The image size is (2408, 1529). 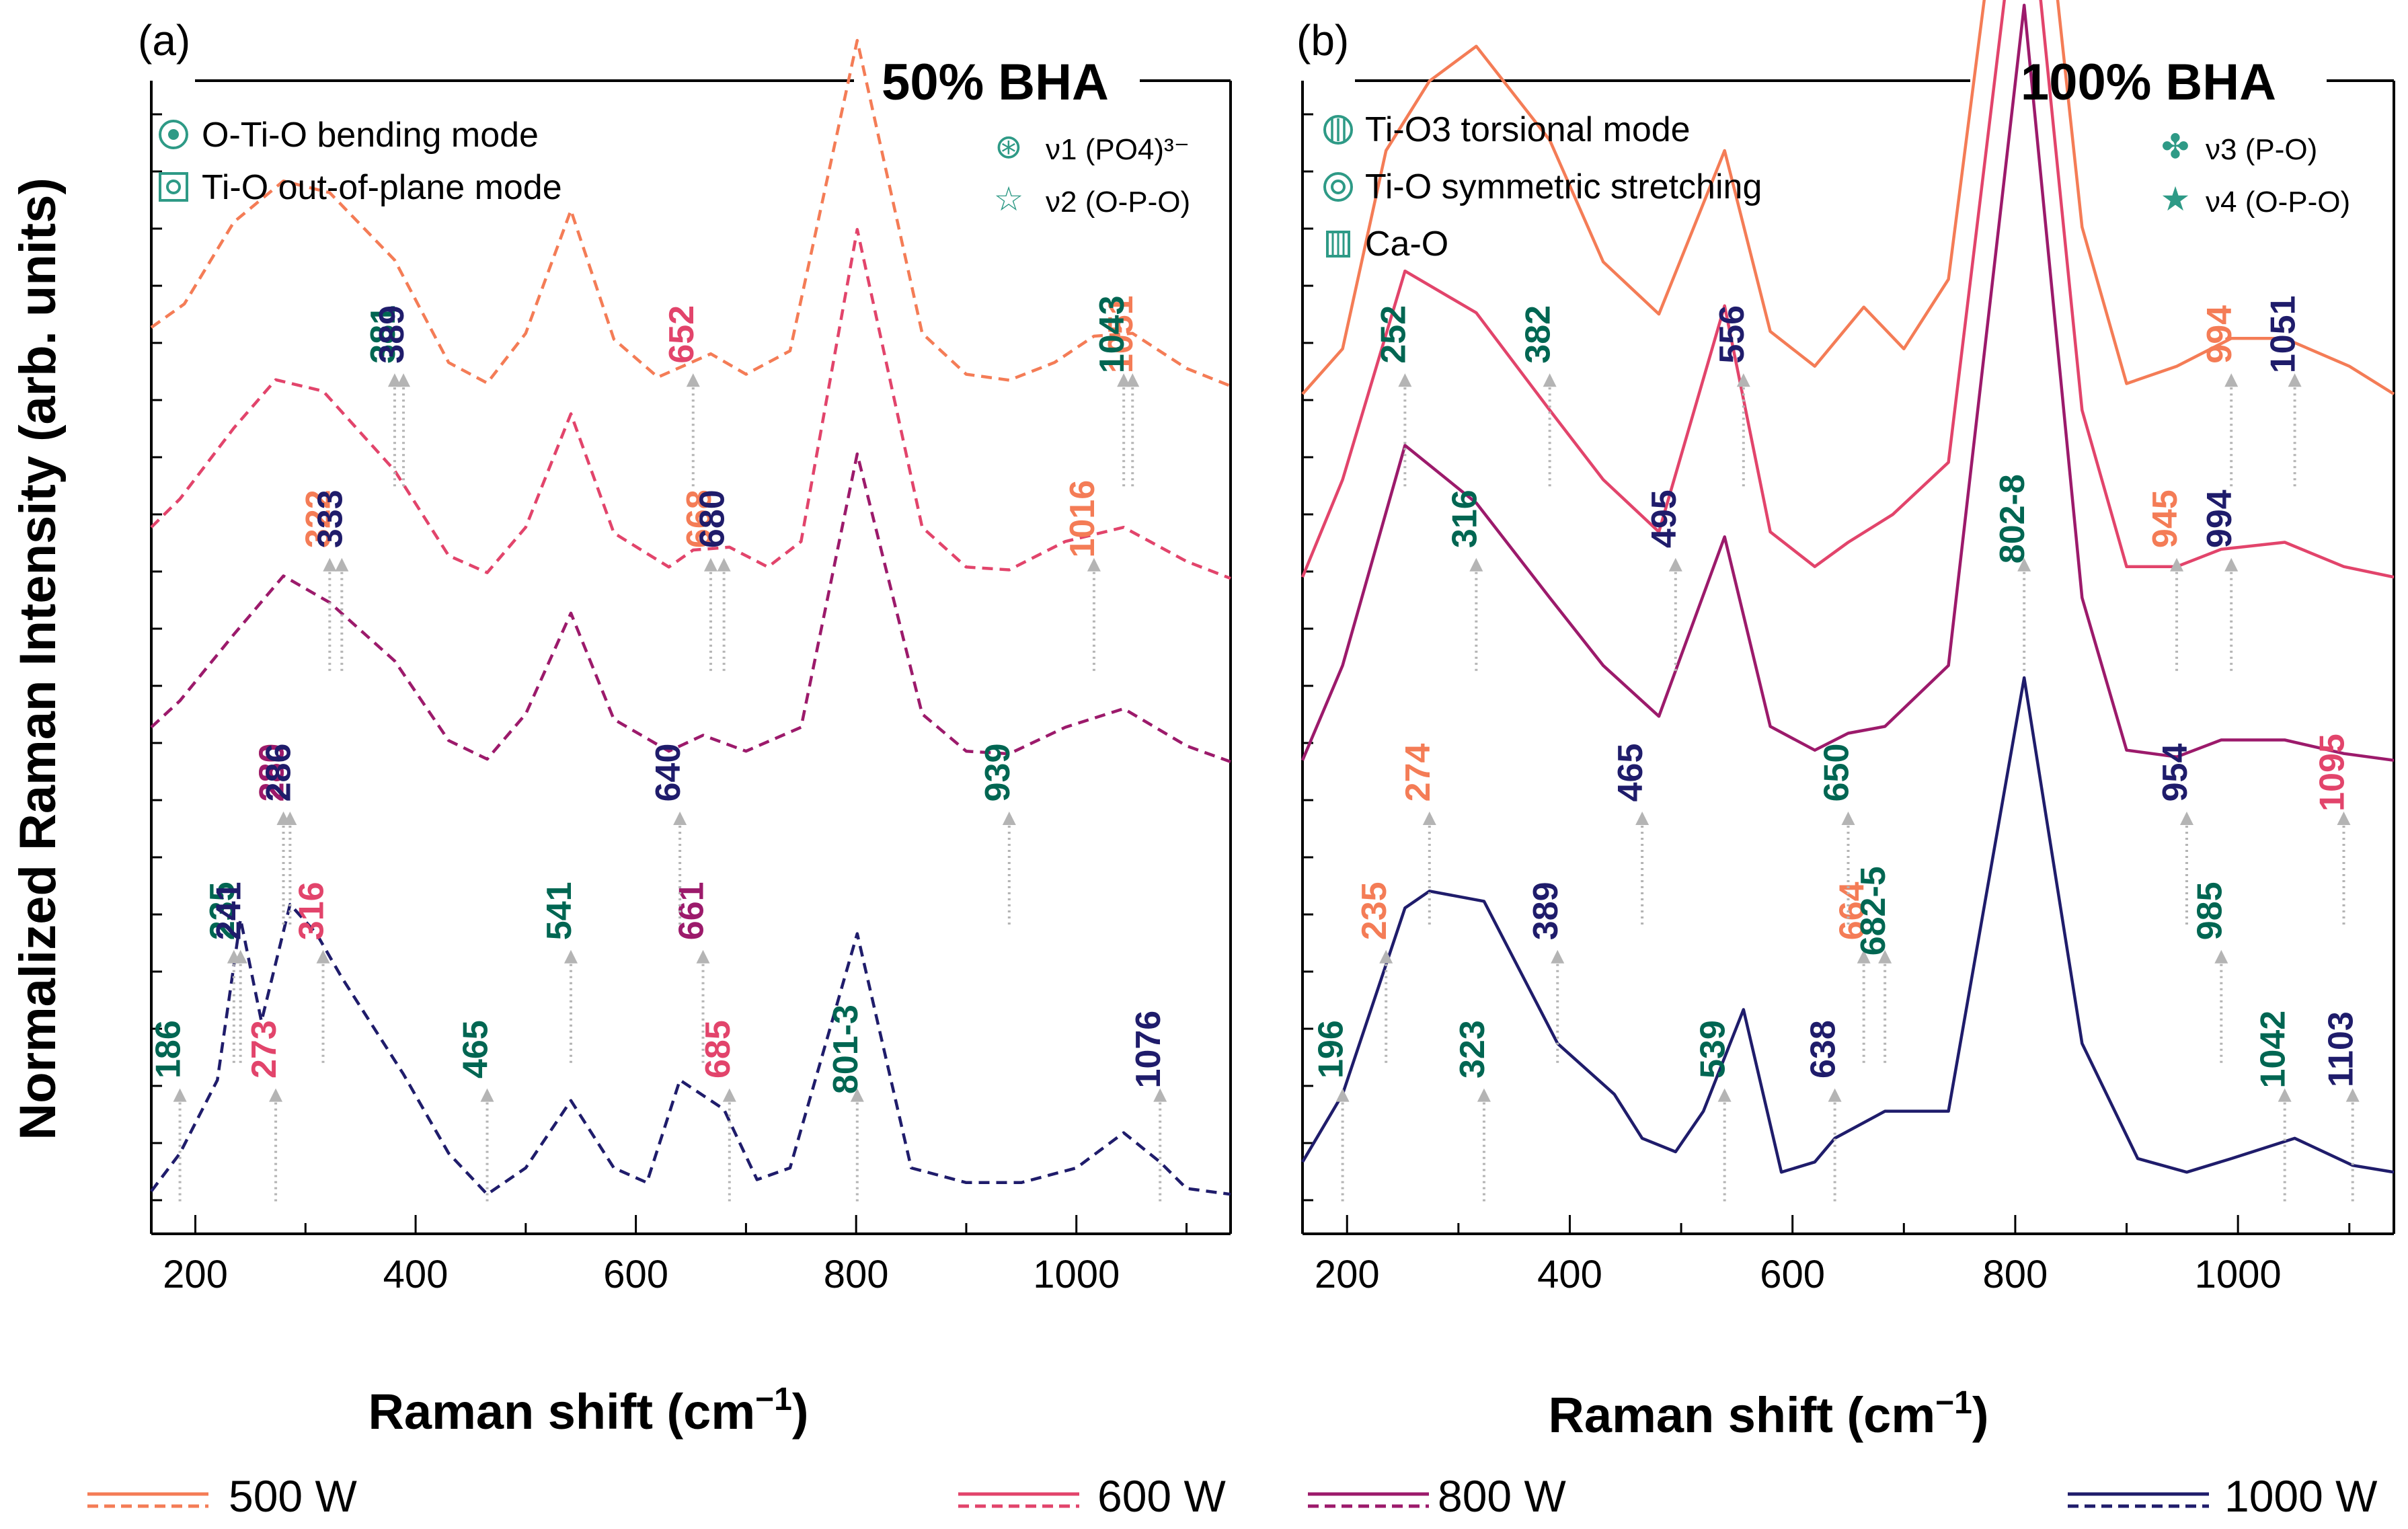 I want to click on peak-label: 1016, so click(x=1083, y=519).